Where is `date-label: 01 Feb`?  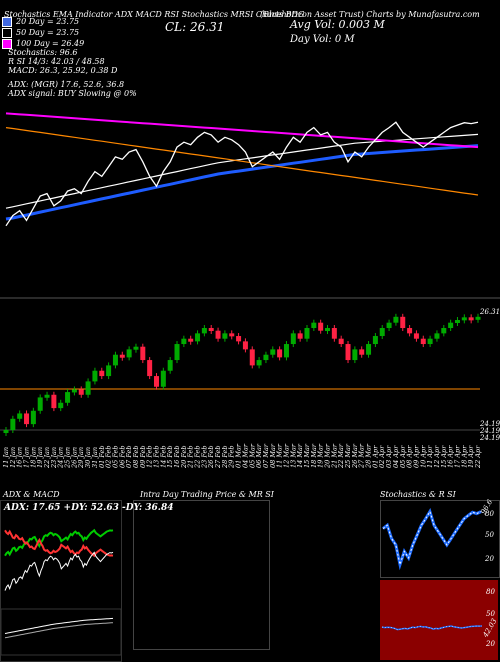
date-label: 01 Feb is located at coordinates (102, 457).